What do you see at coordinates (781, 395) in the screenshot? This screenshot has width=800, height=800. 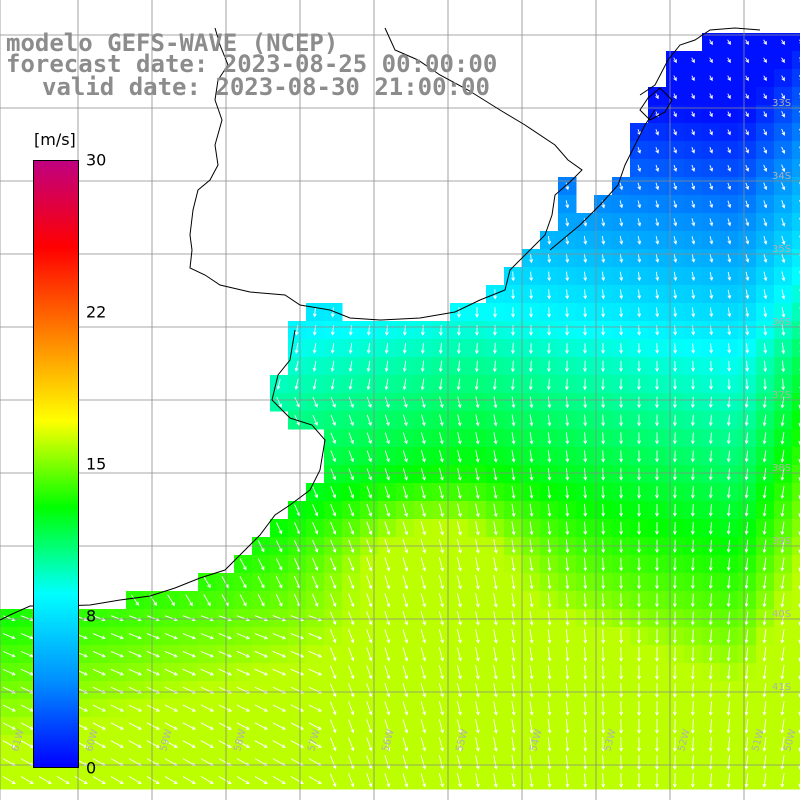 I see `lat-label: 37S` at bounding box center [781, 395].